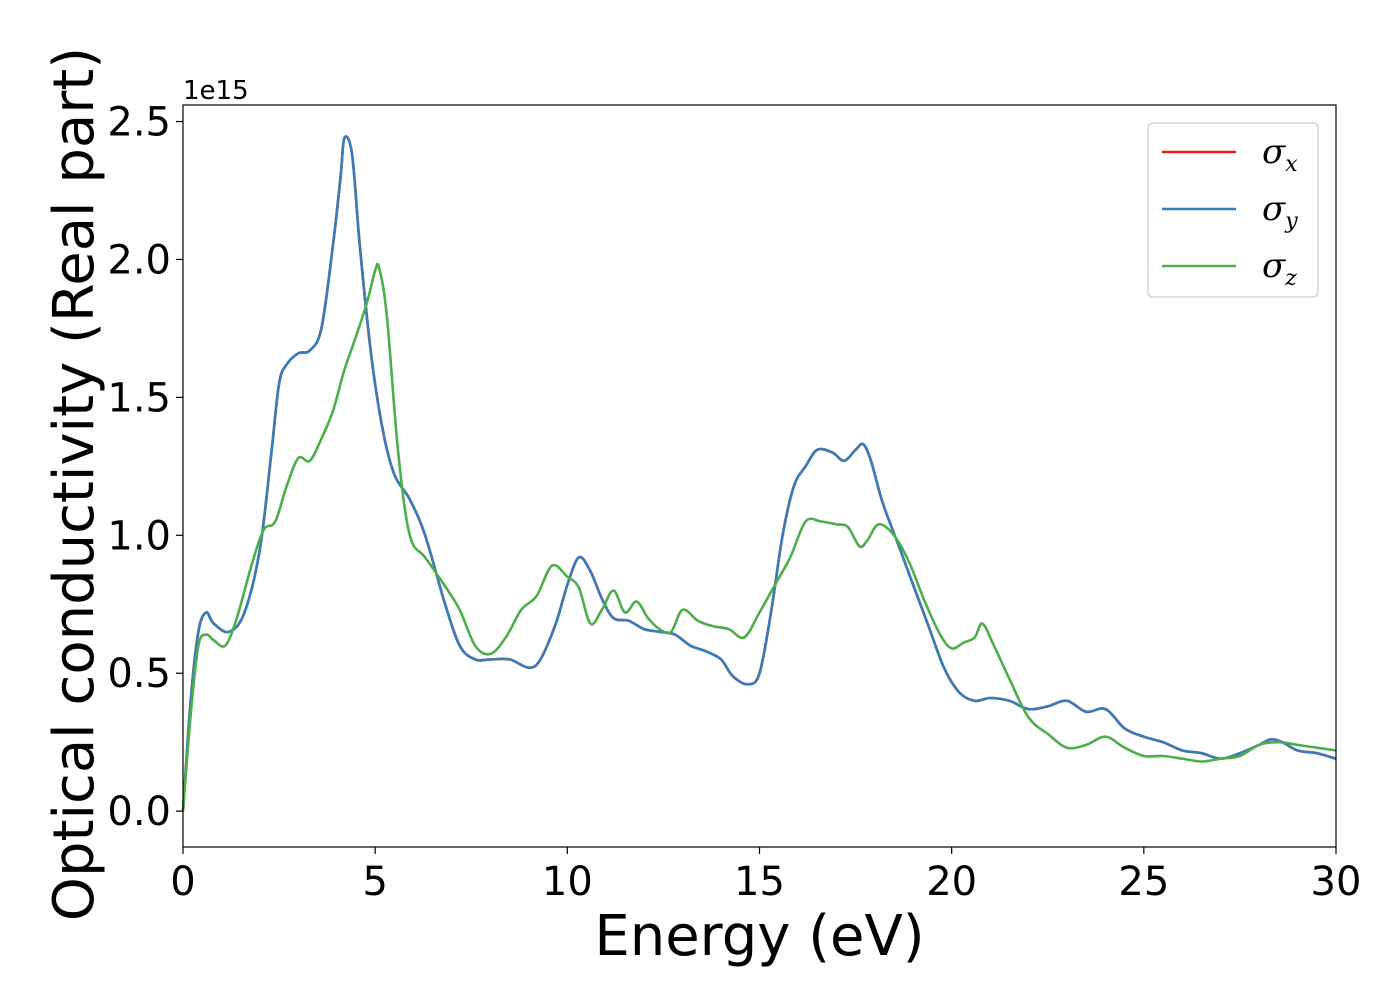 The height and width of the screenshot is (1000, 1400). I want to click on x-tick-label: 10, so click(567, 882).